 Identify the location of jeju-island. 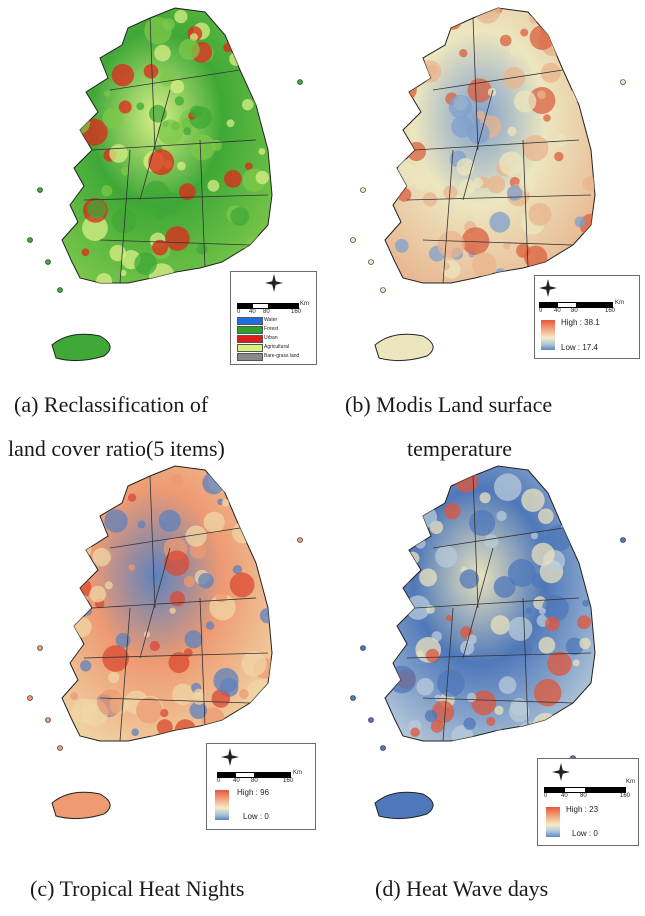
(404, 347).